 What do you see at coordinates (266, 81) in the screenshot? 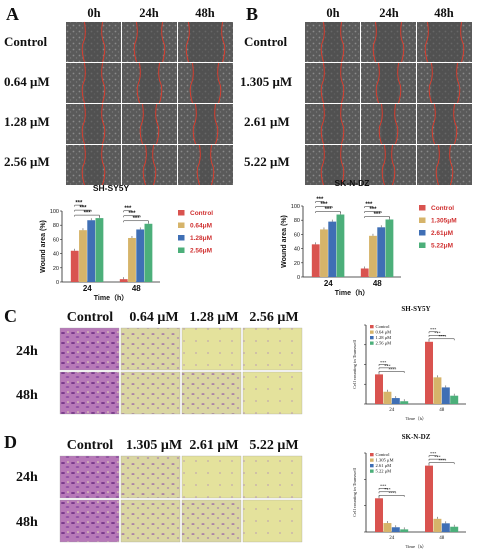
I see `row-label: 1.305 μM` at bounding box center [266, 81].